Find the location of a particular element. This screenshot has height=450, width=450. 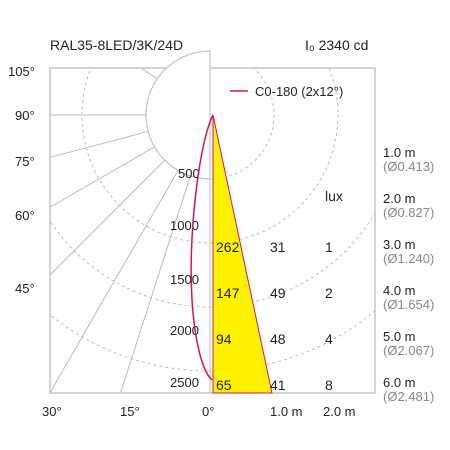

lux-value: 8 is located at coordinates (329, 385).